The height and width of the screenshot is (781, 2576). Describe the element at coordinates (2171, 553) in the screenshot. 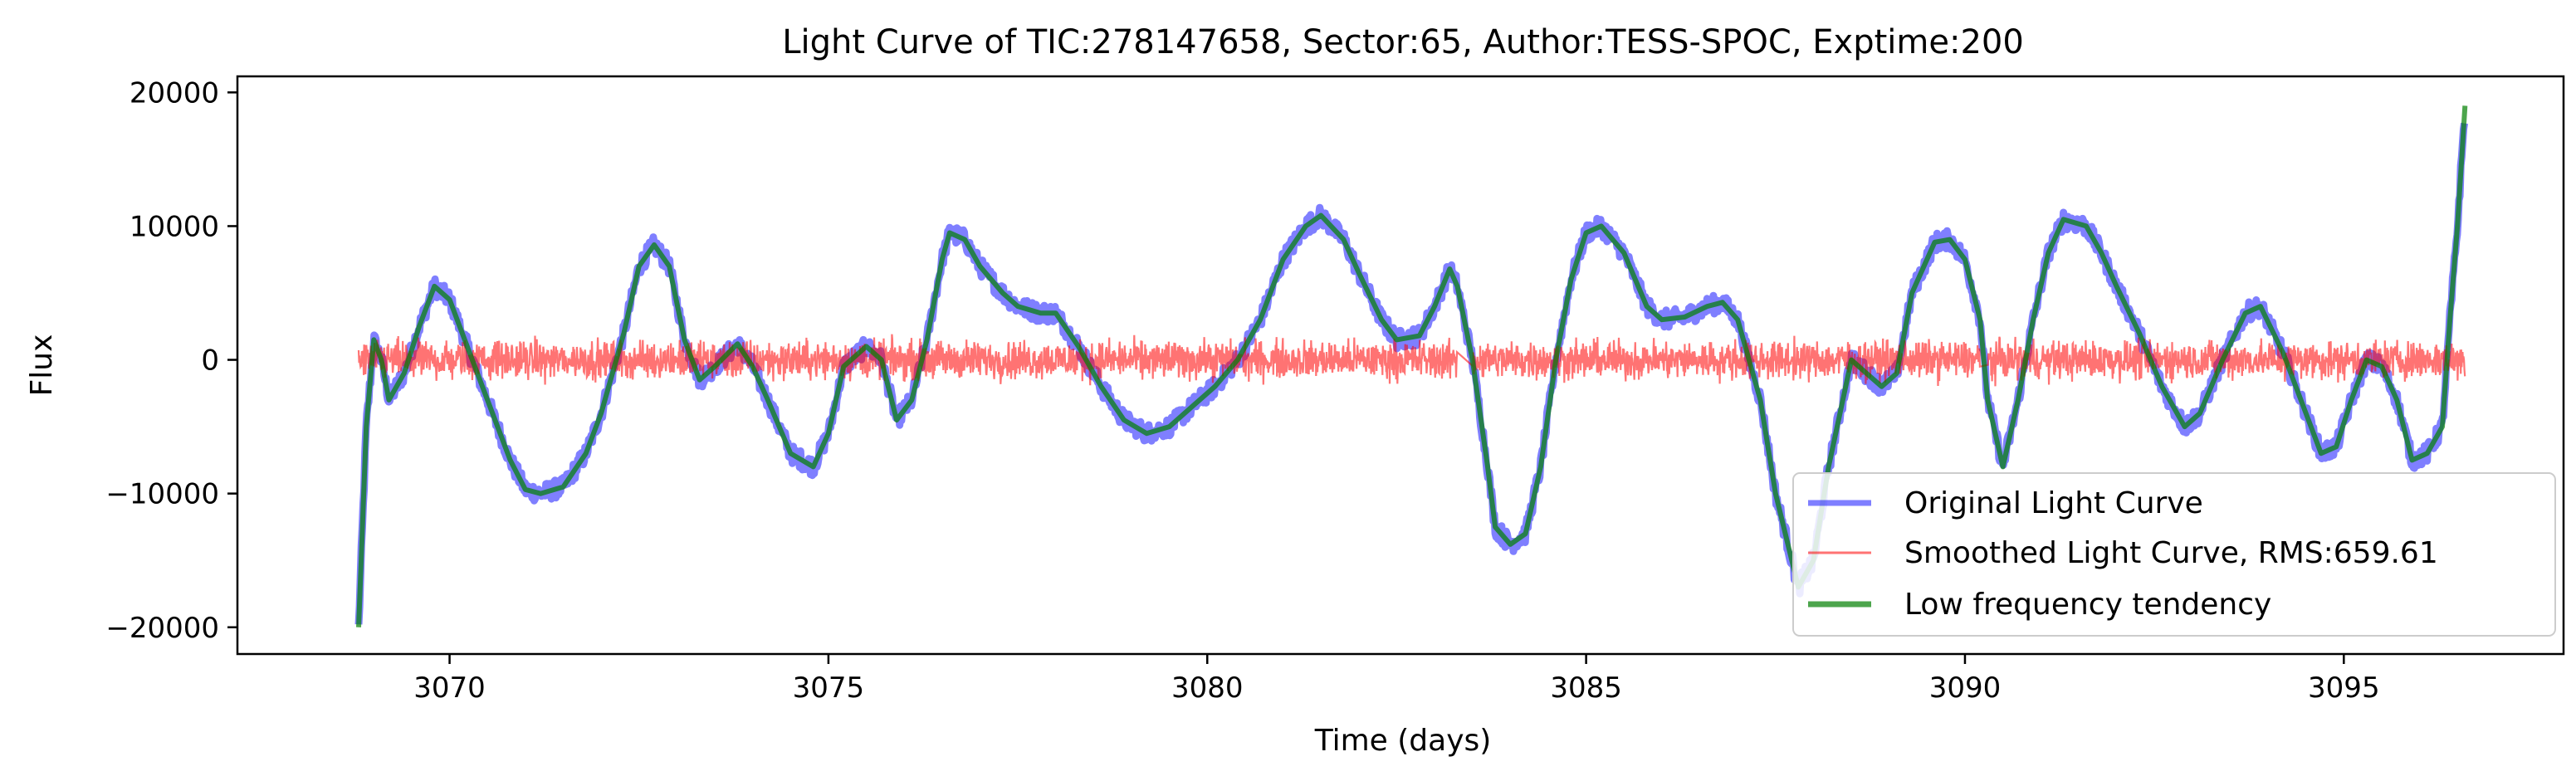

I see `legend-label-smoothed: Smoothed Light Curve, RMS:659.61` at that location.